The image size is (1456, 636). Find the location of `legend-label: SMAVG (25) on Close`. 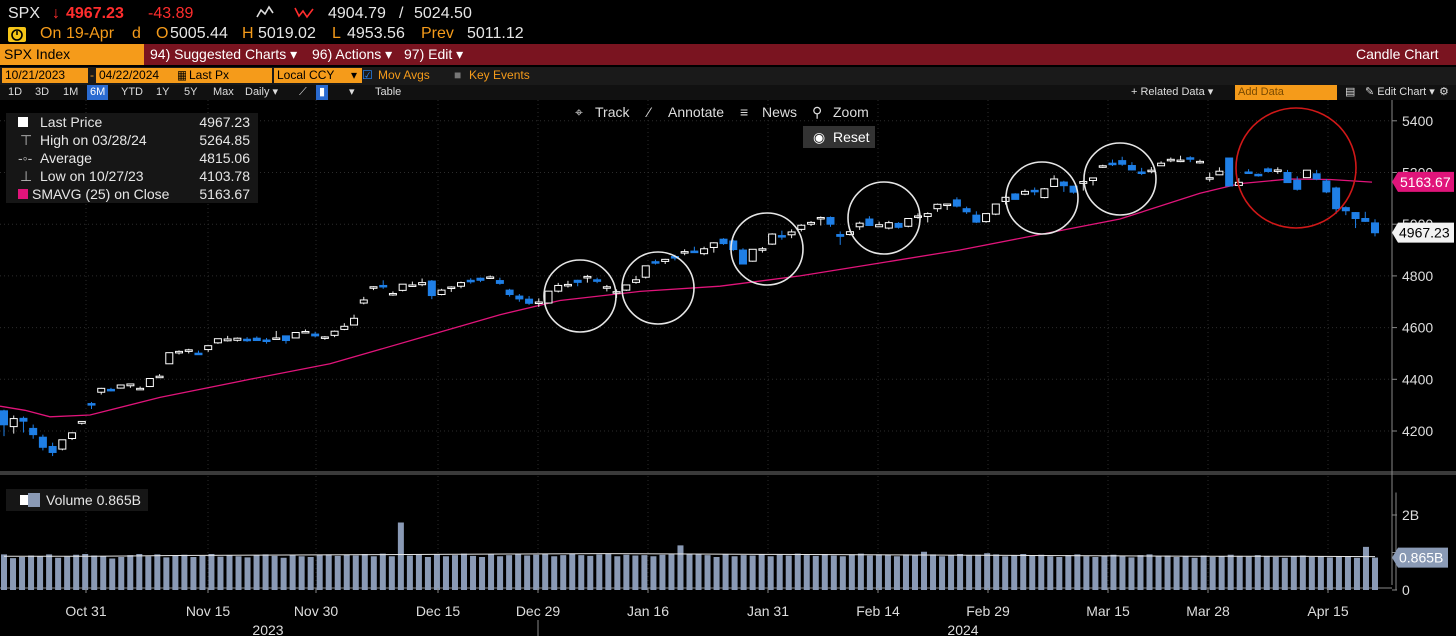

legend-label: SMAVG (25) on Close is located at coordinates (101, 194).